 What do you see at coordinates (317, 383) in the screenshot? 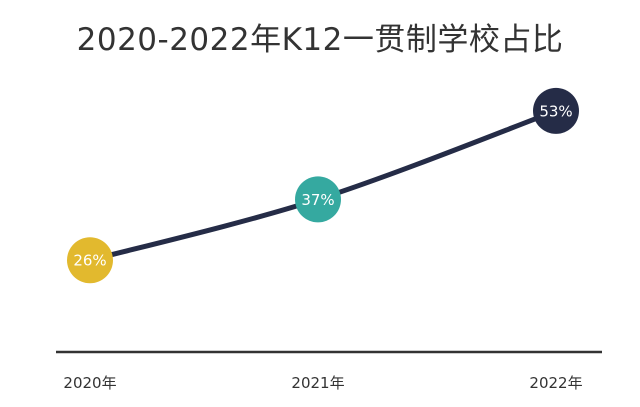
I see `x-tick-label-2: 2021年` at bounding box center [317, 383].